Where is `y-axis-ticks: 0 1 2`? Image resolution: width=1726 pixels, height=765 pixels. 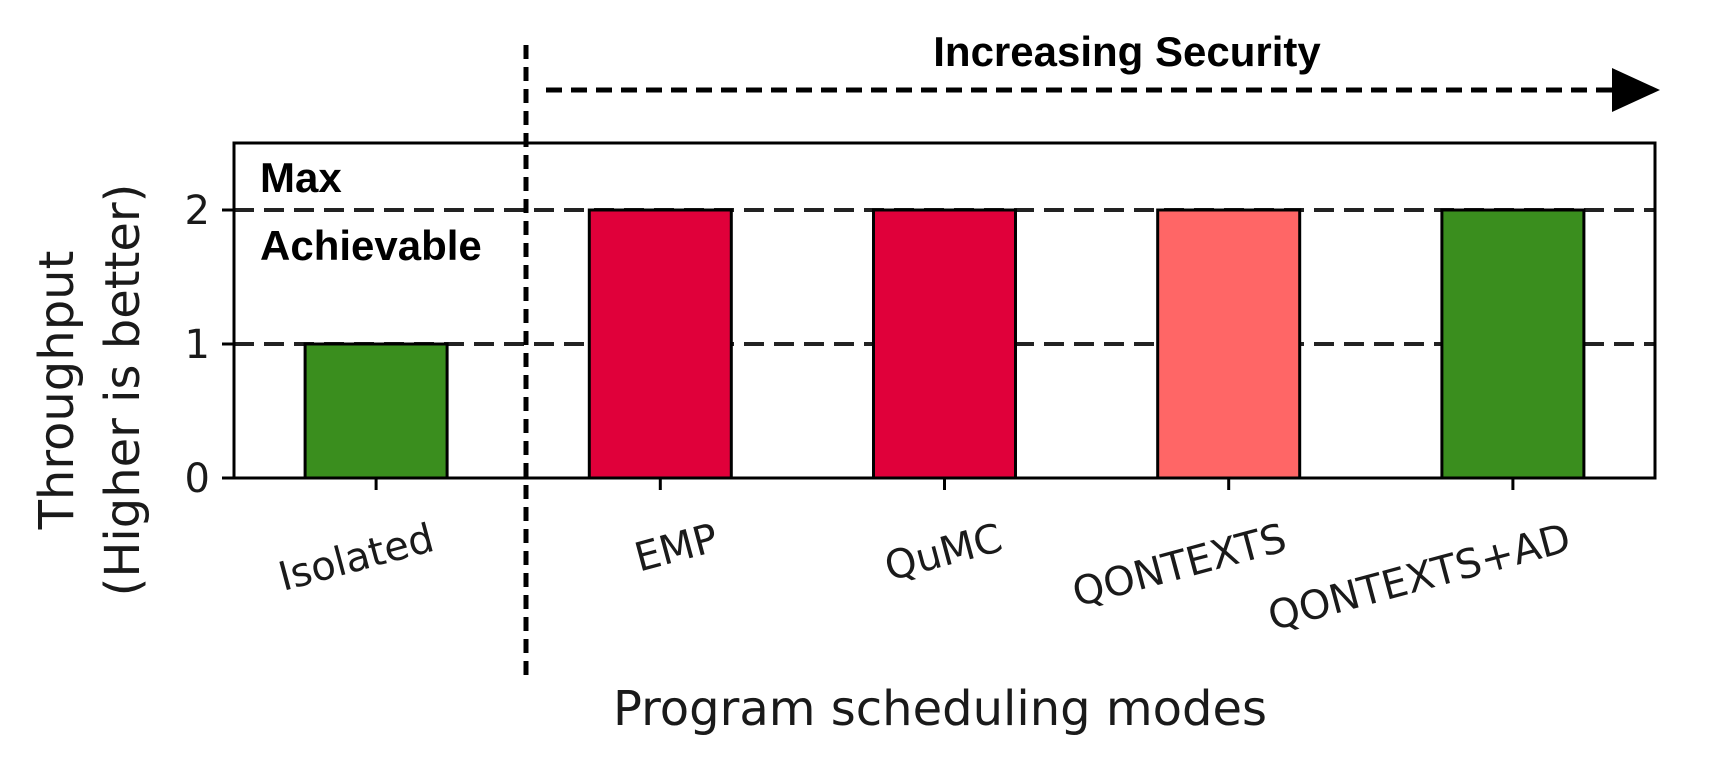
y-axis-ticks: 0 1 2 is located at coordinates (209, 345).